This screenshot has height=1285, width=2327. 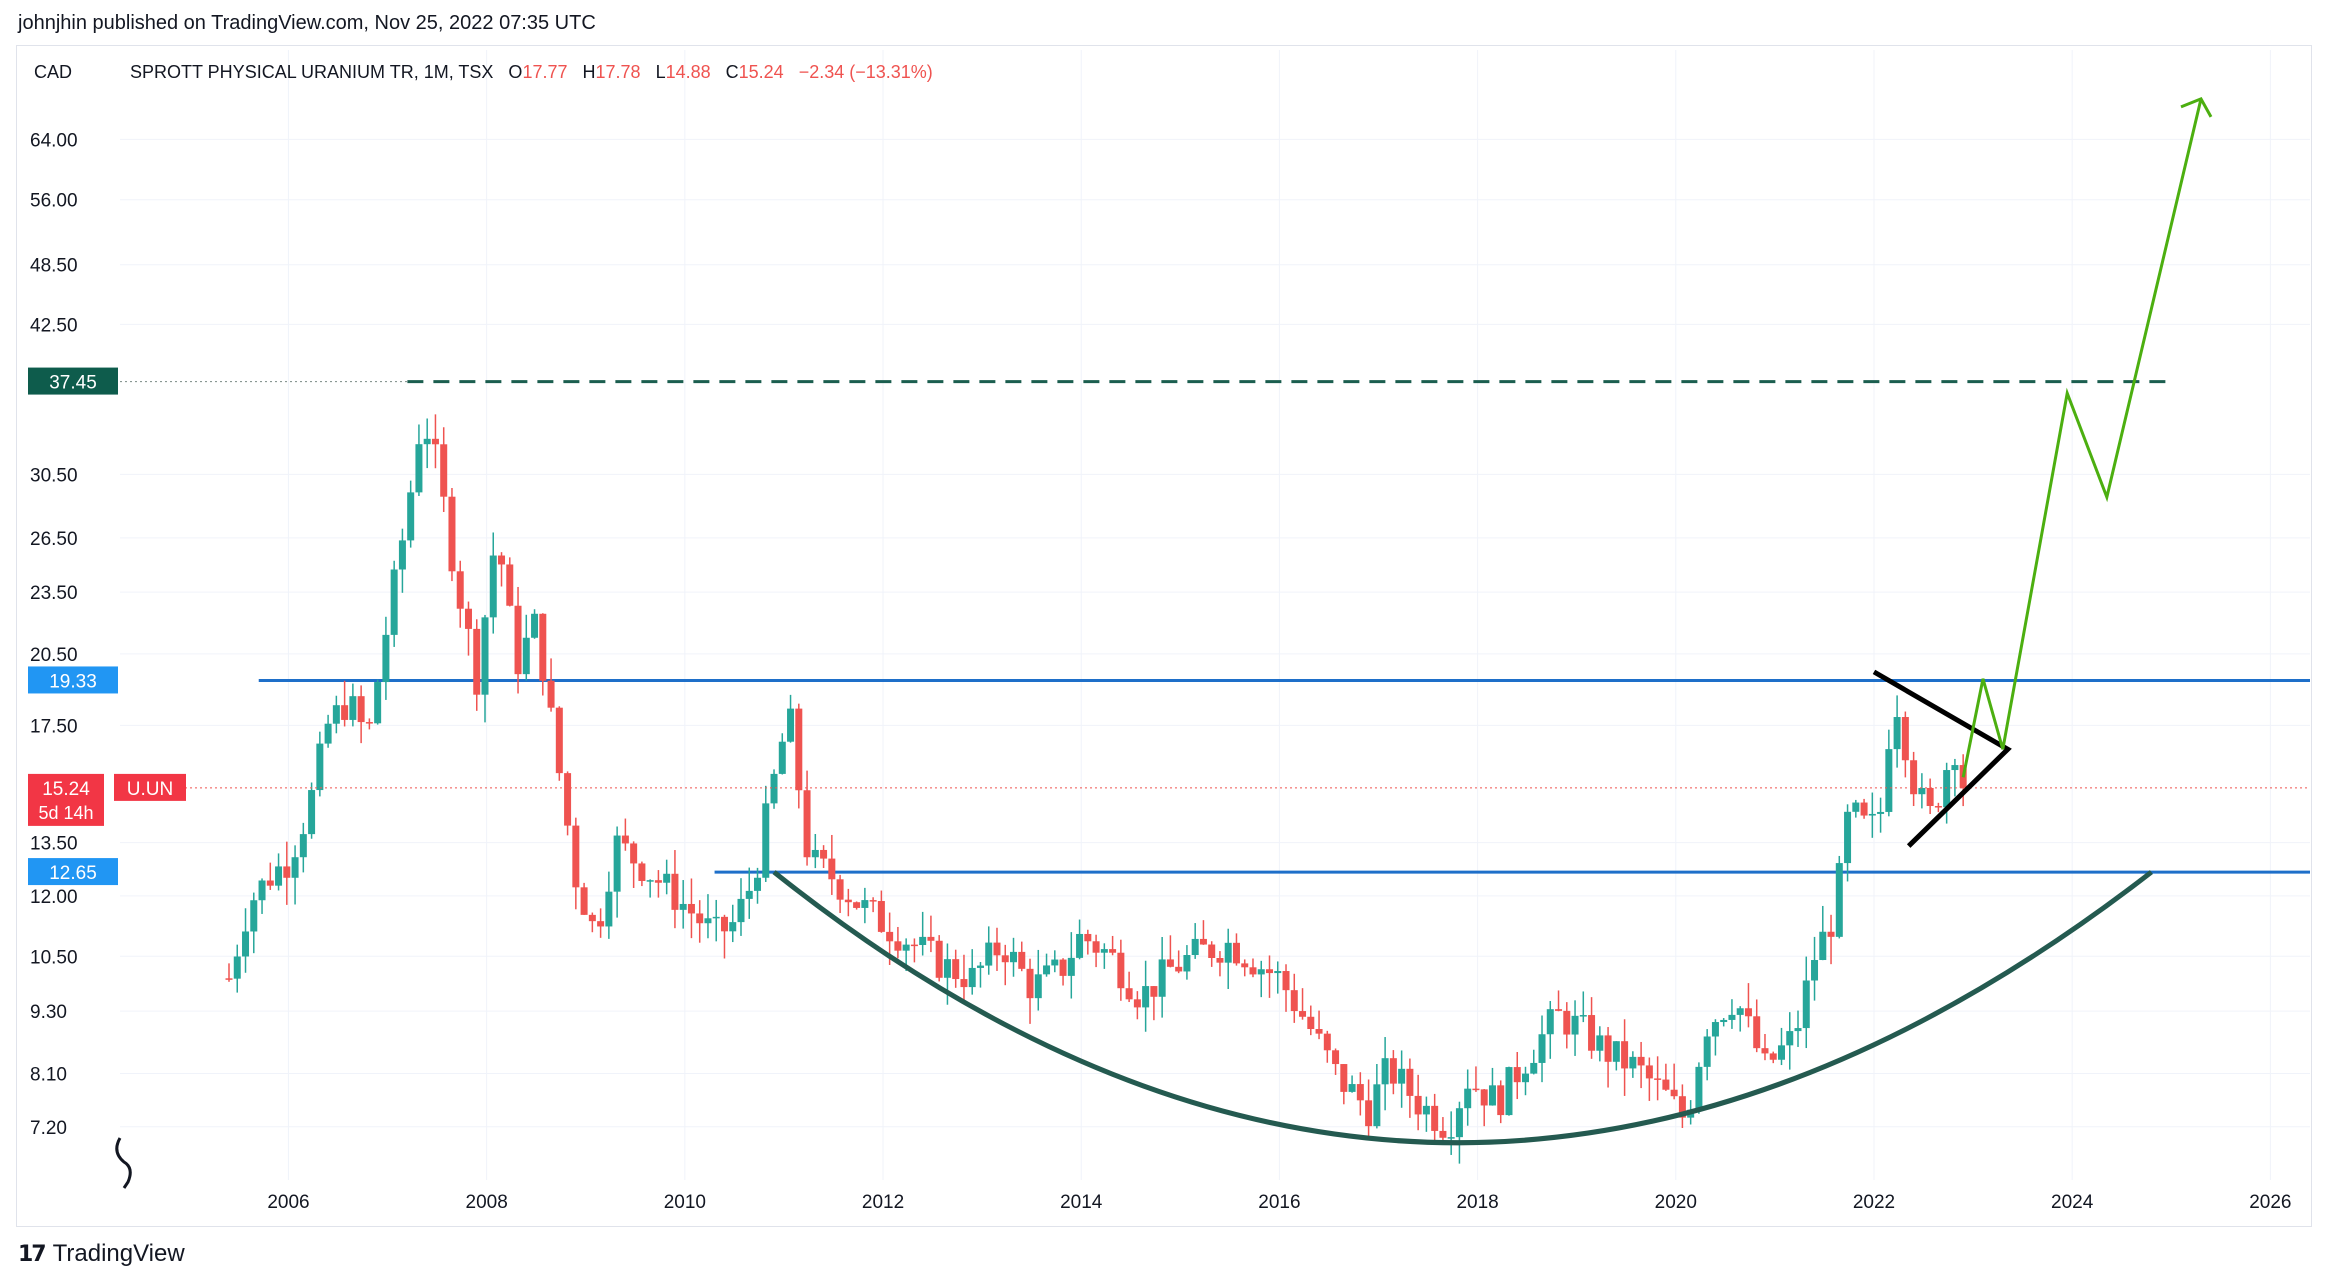 What do you see at coordinates (1874, 1202) in the screenshot?
I see `x-tick-label: 2022` at bounding box center [1874, 1202].